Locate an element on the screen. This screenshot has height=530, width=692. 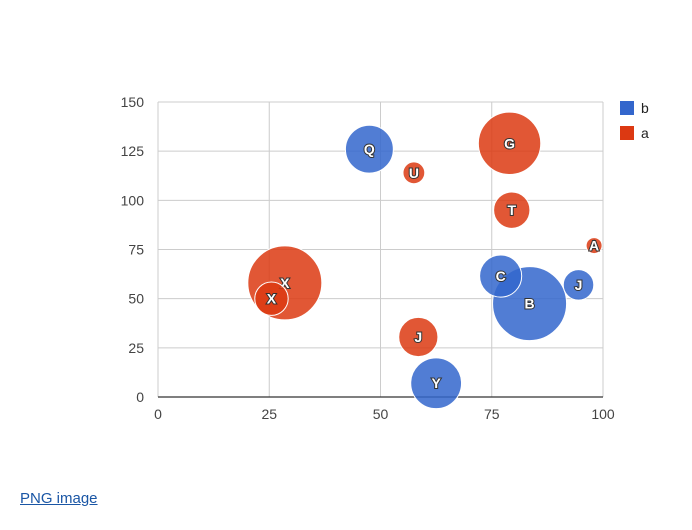
bubble-label: X is located at coordinates (272, 299).